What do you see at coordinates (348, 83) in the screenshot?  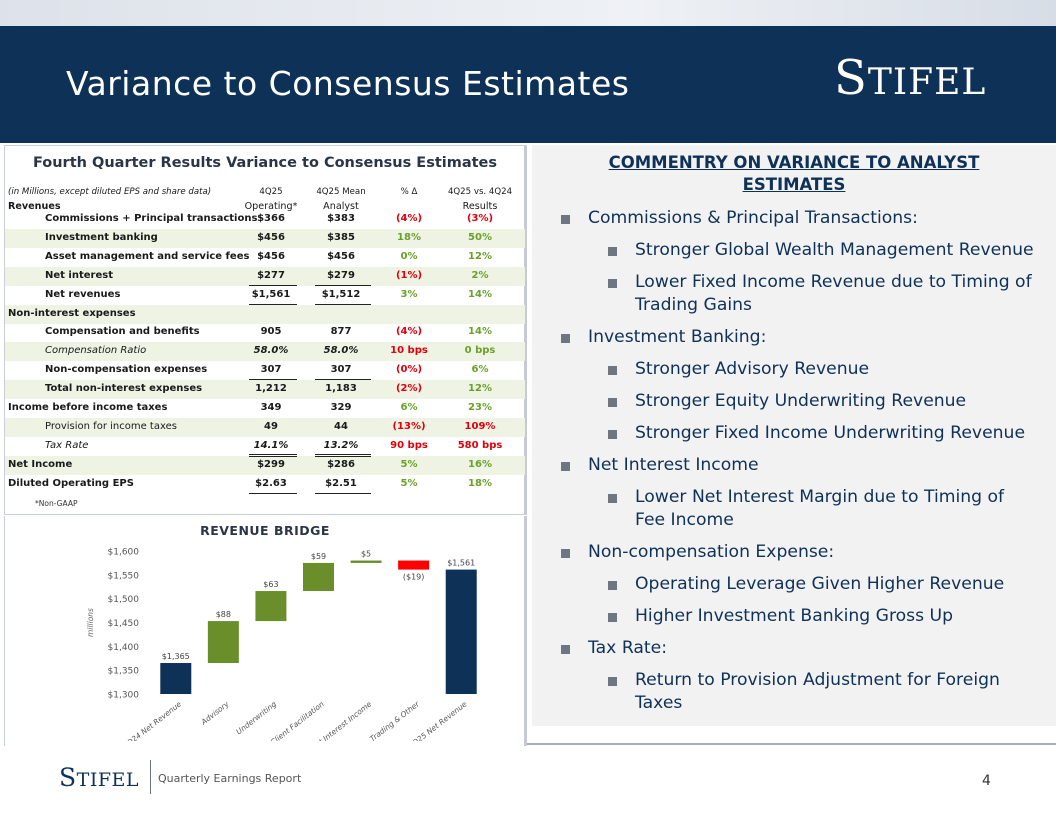 I see `page-title: Variance to Consensus Estimates` at bounding box center [348, 83].